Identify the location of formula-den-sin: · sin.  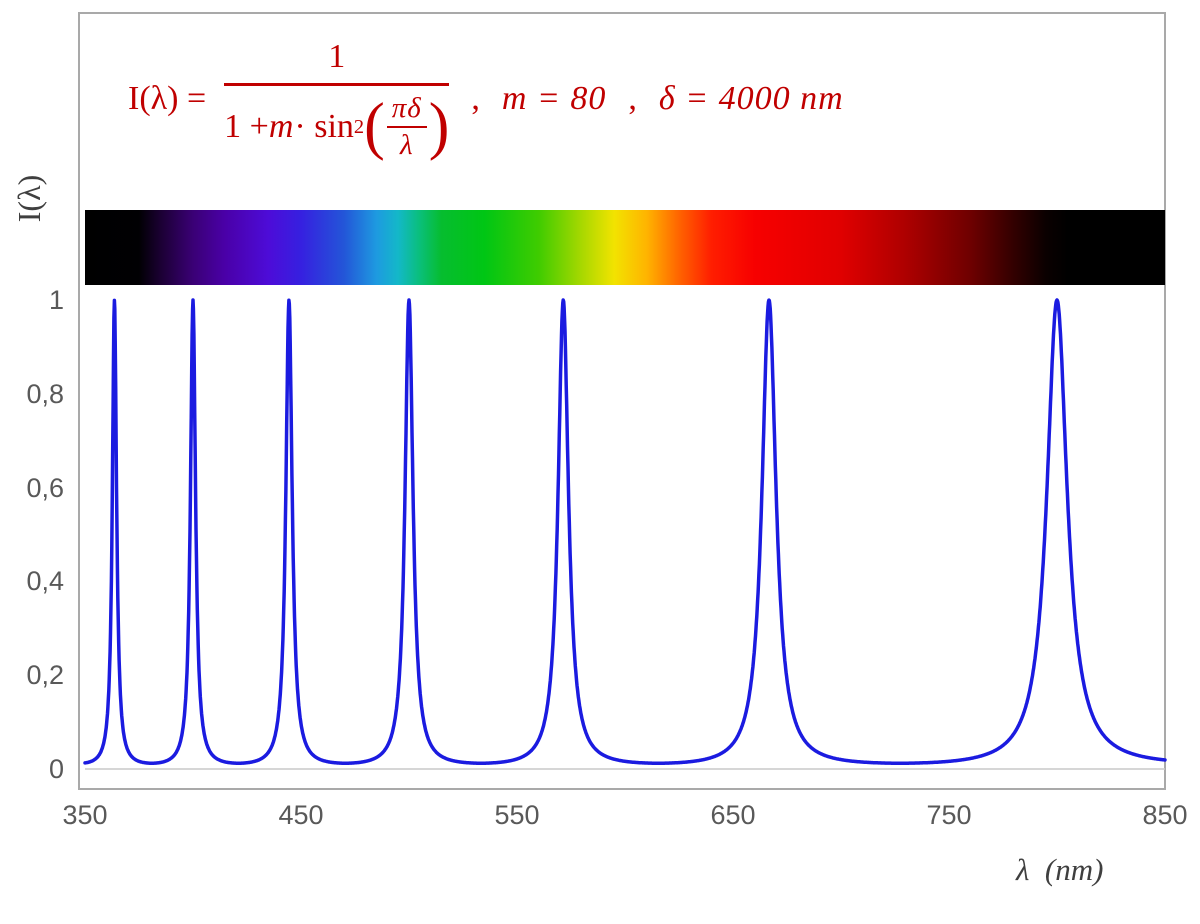
(324, 126).